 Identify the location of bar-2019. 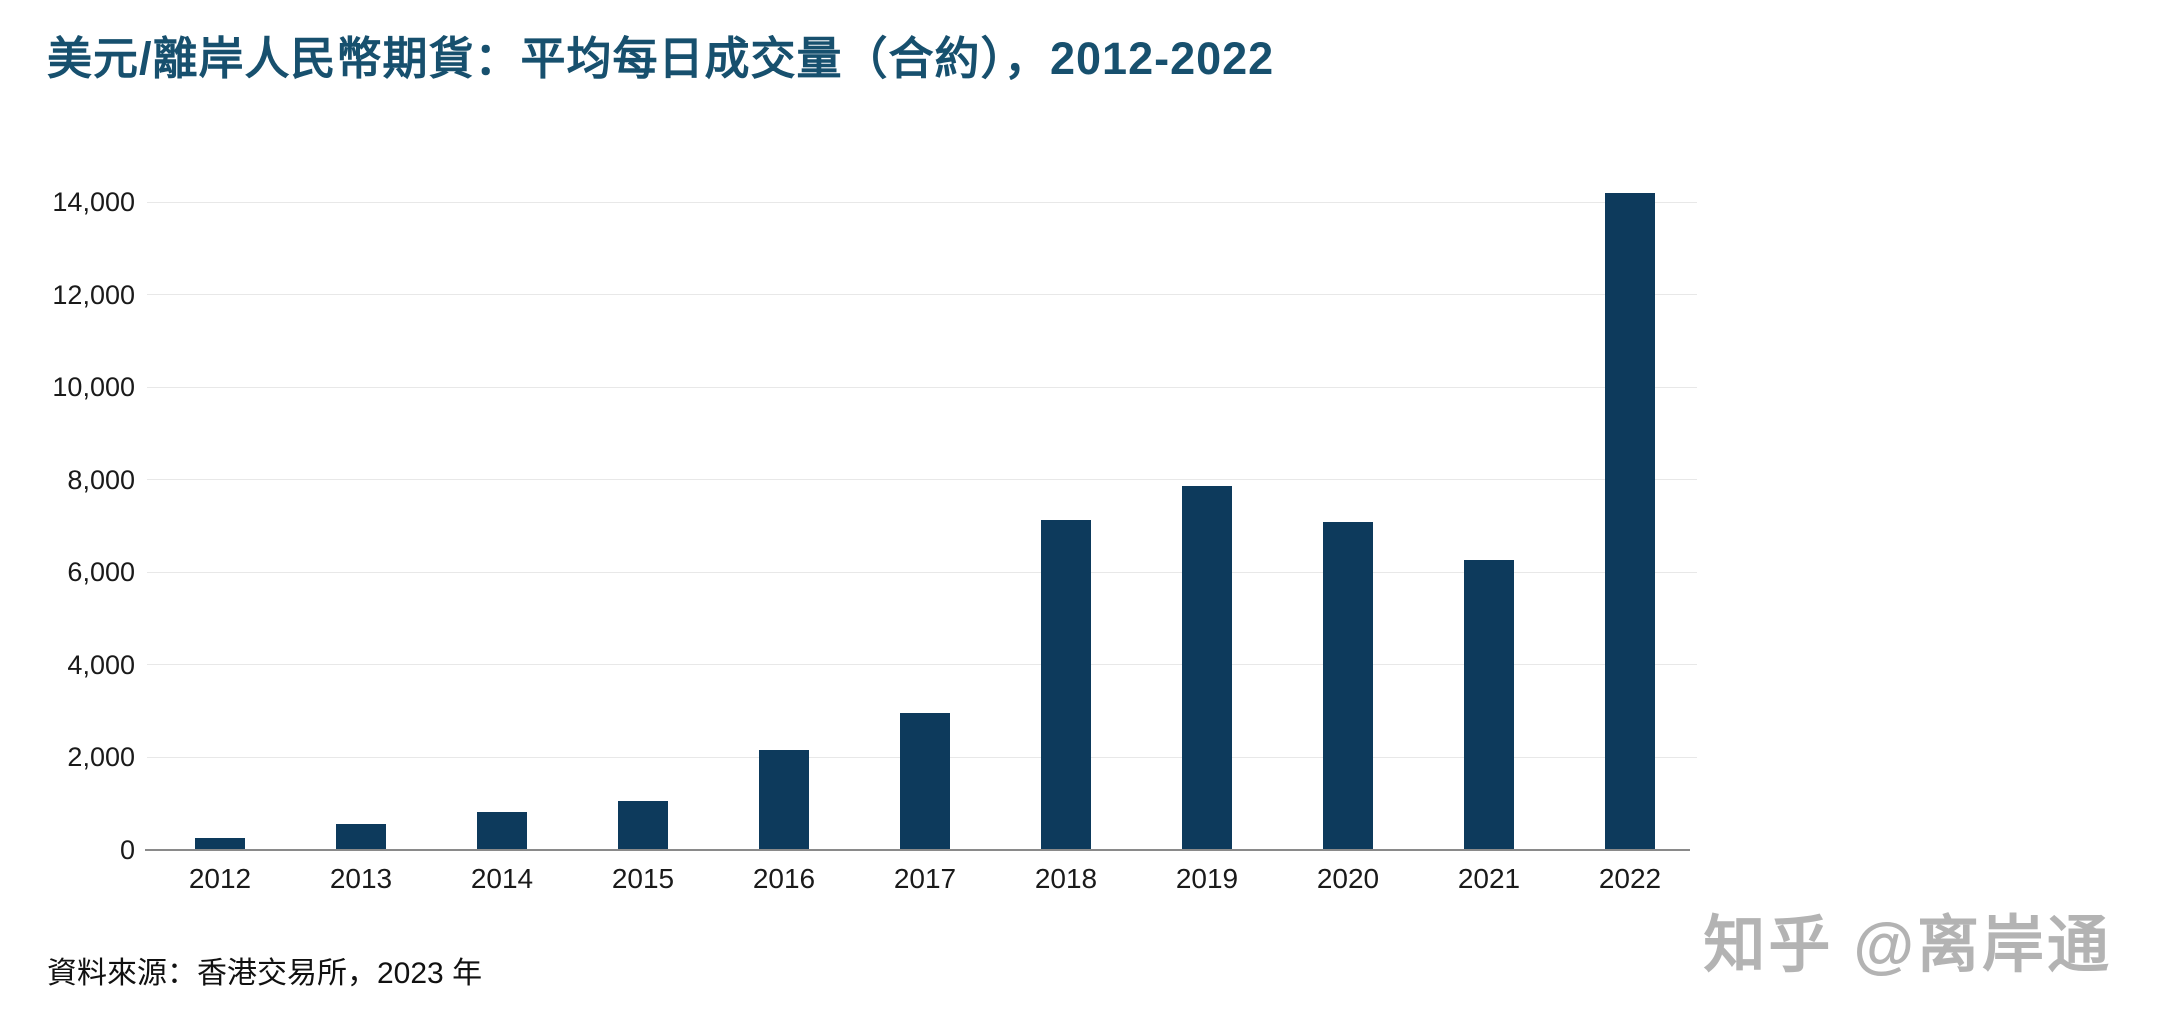
(1207, 668).